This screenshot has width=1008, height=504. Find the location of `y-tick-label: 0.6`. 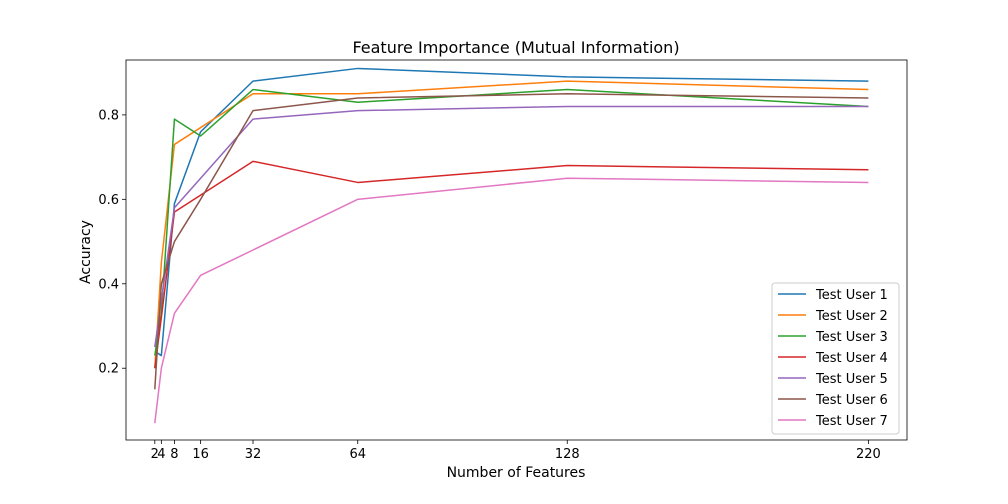

y-tick-label: 0.6 is located at coordinates (108, 200).